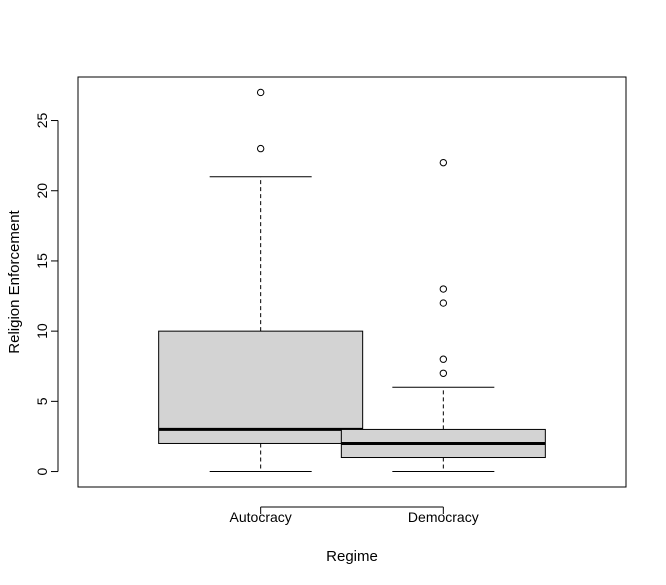  Describe the element at coordinates (14, 281) in the screenshot. I see `y-axis-title: Religion Enforcement` at that location.